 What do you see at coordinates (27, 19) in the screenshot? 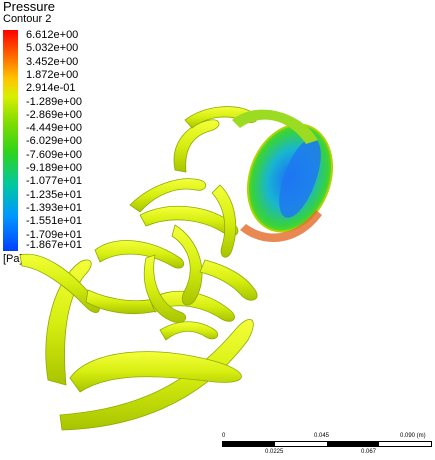
I see `legend-subtitle: Contour 2` at bounding box center [27, 19].